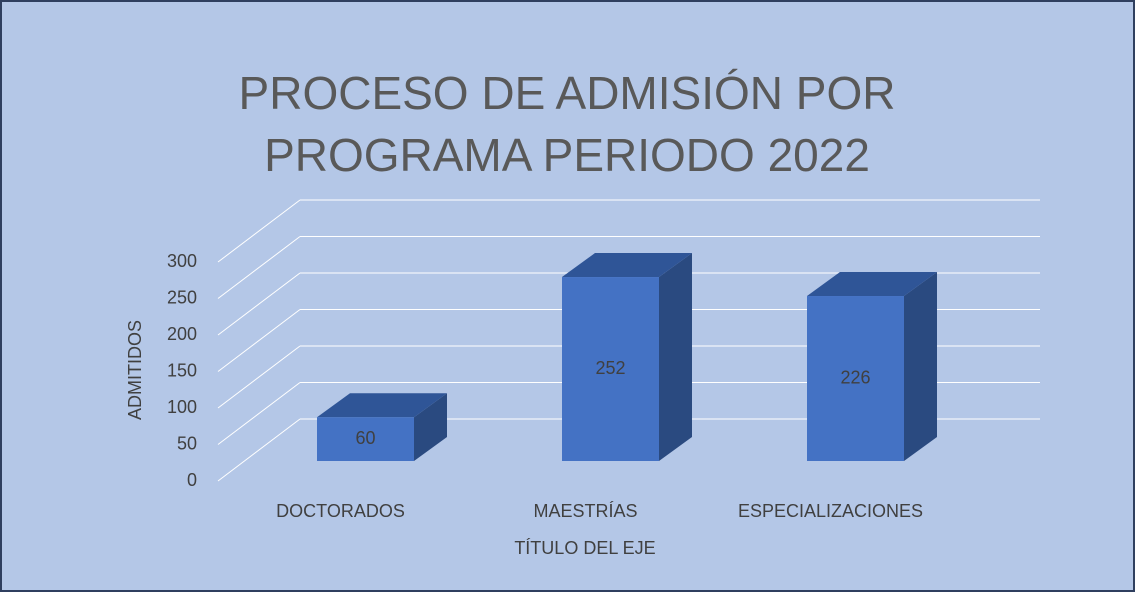 The image size is (1135, 592). Describe the element at coordinates (585, 511) in the screenshot. I see `x-tick-label: MAESTRÍAS` at that location.